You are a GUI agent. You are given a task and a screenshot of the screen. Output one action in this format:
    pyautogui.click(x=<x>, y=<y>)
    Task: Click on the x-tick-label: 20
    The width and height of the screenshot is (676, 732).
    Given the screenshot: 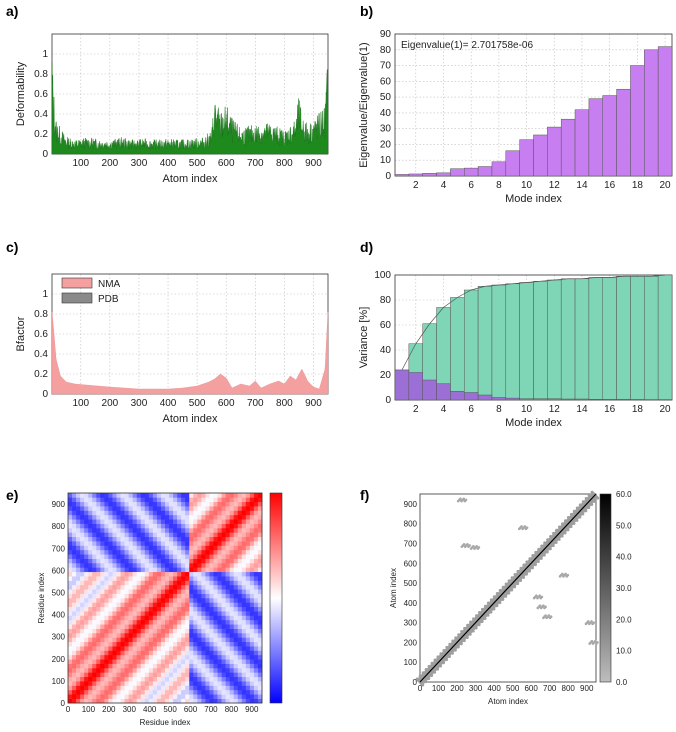 What is the action you would take?
    pyautogui.click(x=666, y=409)
    